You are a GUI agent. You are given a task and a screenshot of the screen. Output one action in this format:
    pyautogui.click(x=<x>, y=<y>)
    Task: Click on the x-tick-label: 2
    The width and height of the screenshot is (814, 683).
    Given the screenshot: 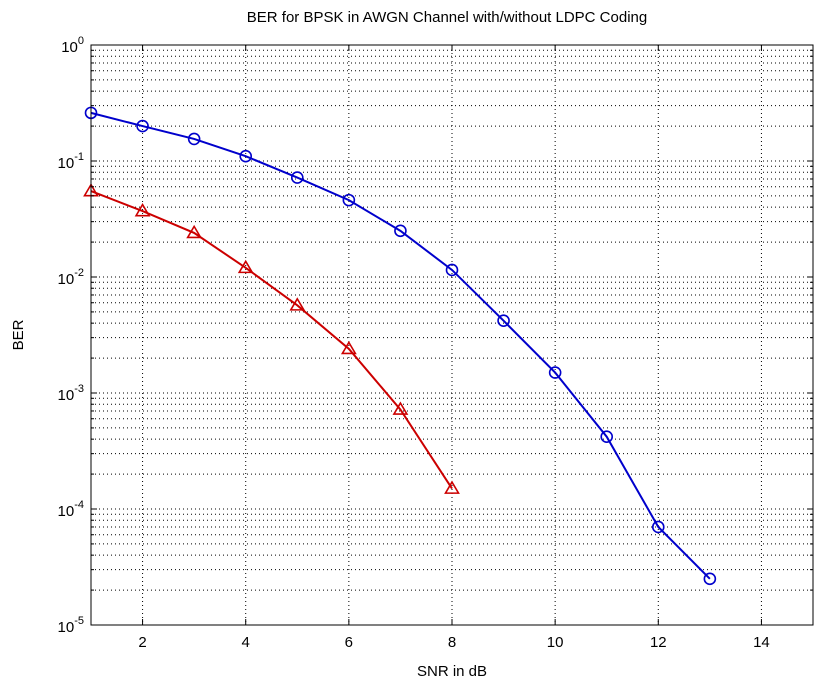 What is the action you would take?
    pyautogui.click(x=142, y=642)
    